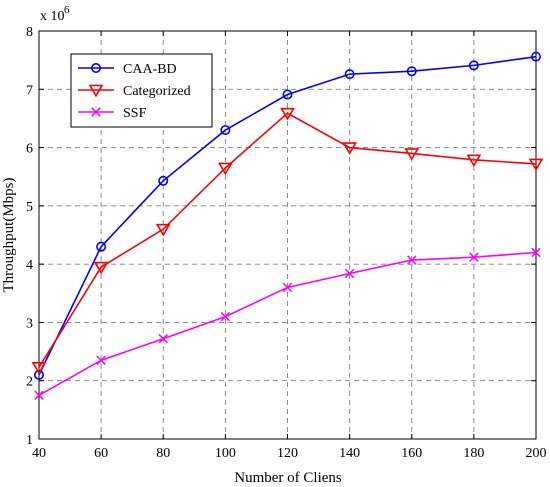 This screenshot has width=550, height=487. Describe the element at coordinates (96, 67) in the screenshot. I see `legend-marker-caa-bd` at that location.